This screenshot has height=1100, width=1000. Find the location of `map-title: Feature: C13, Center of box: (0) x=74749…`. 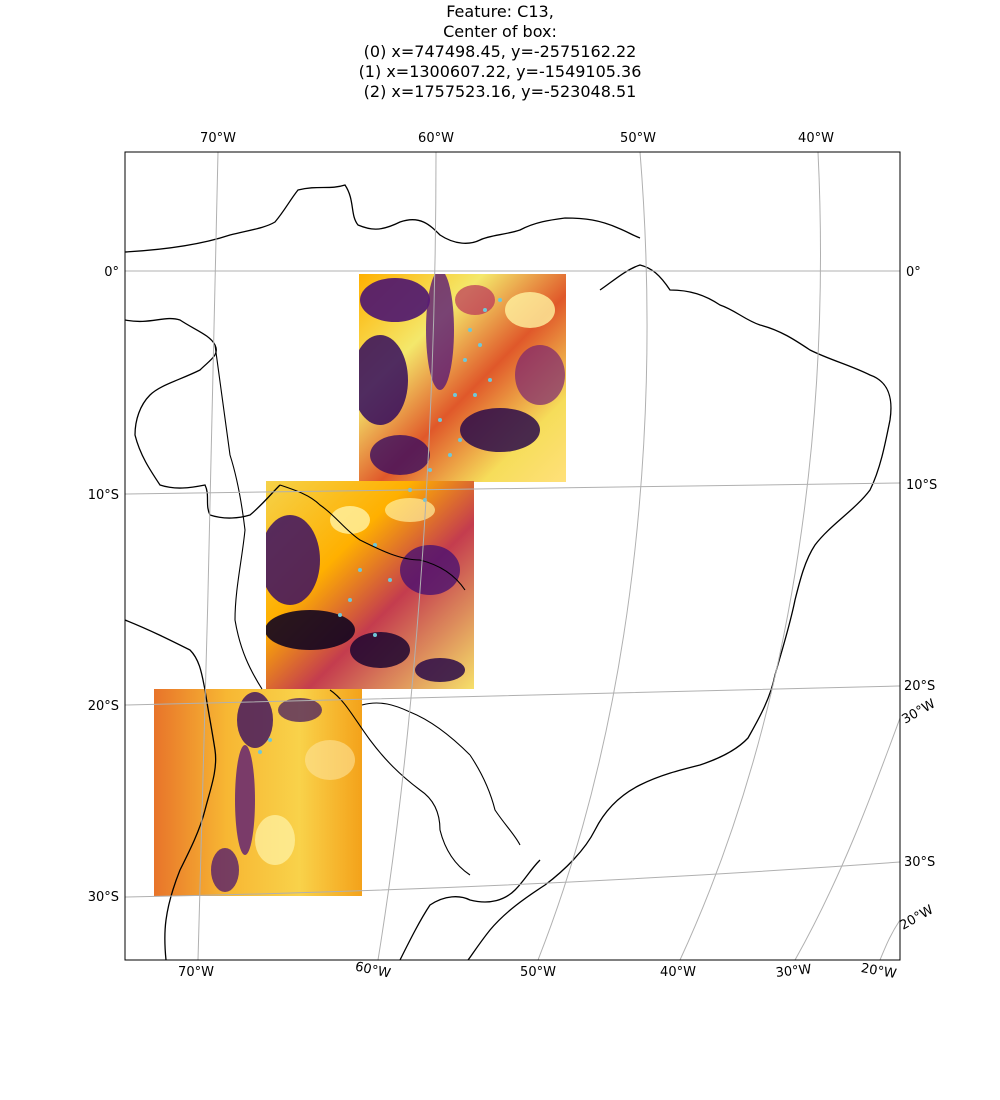

map-title: Feature: C13, Center of box: (0) x=74749… is located at coordinates (500, 52).